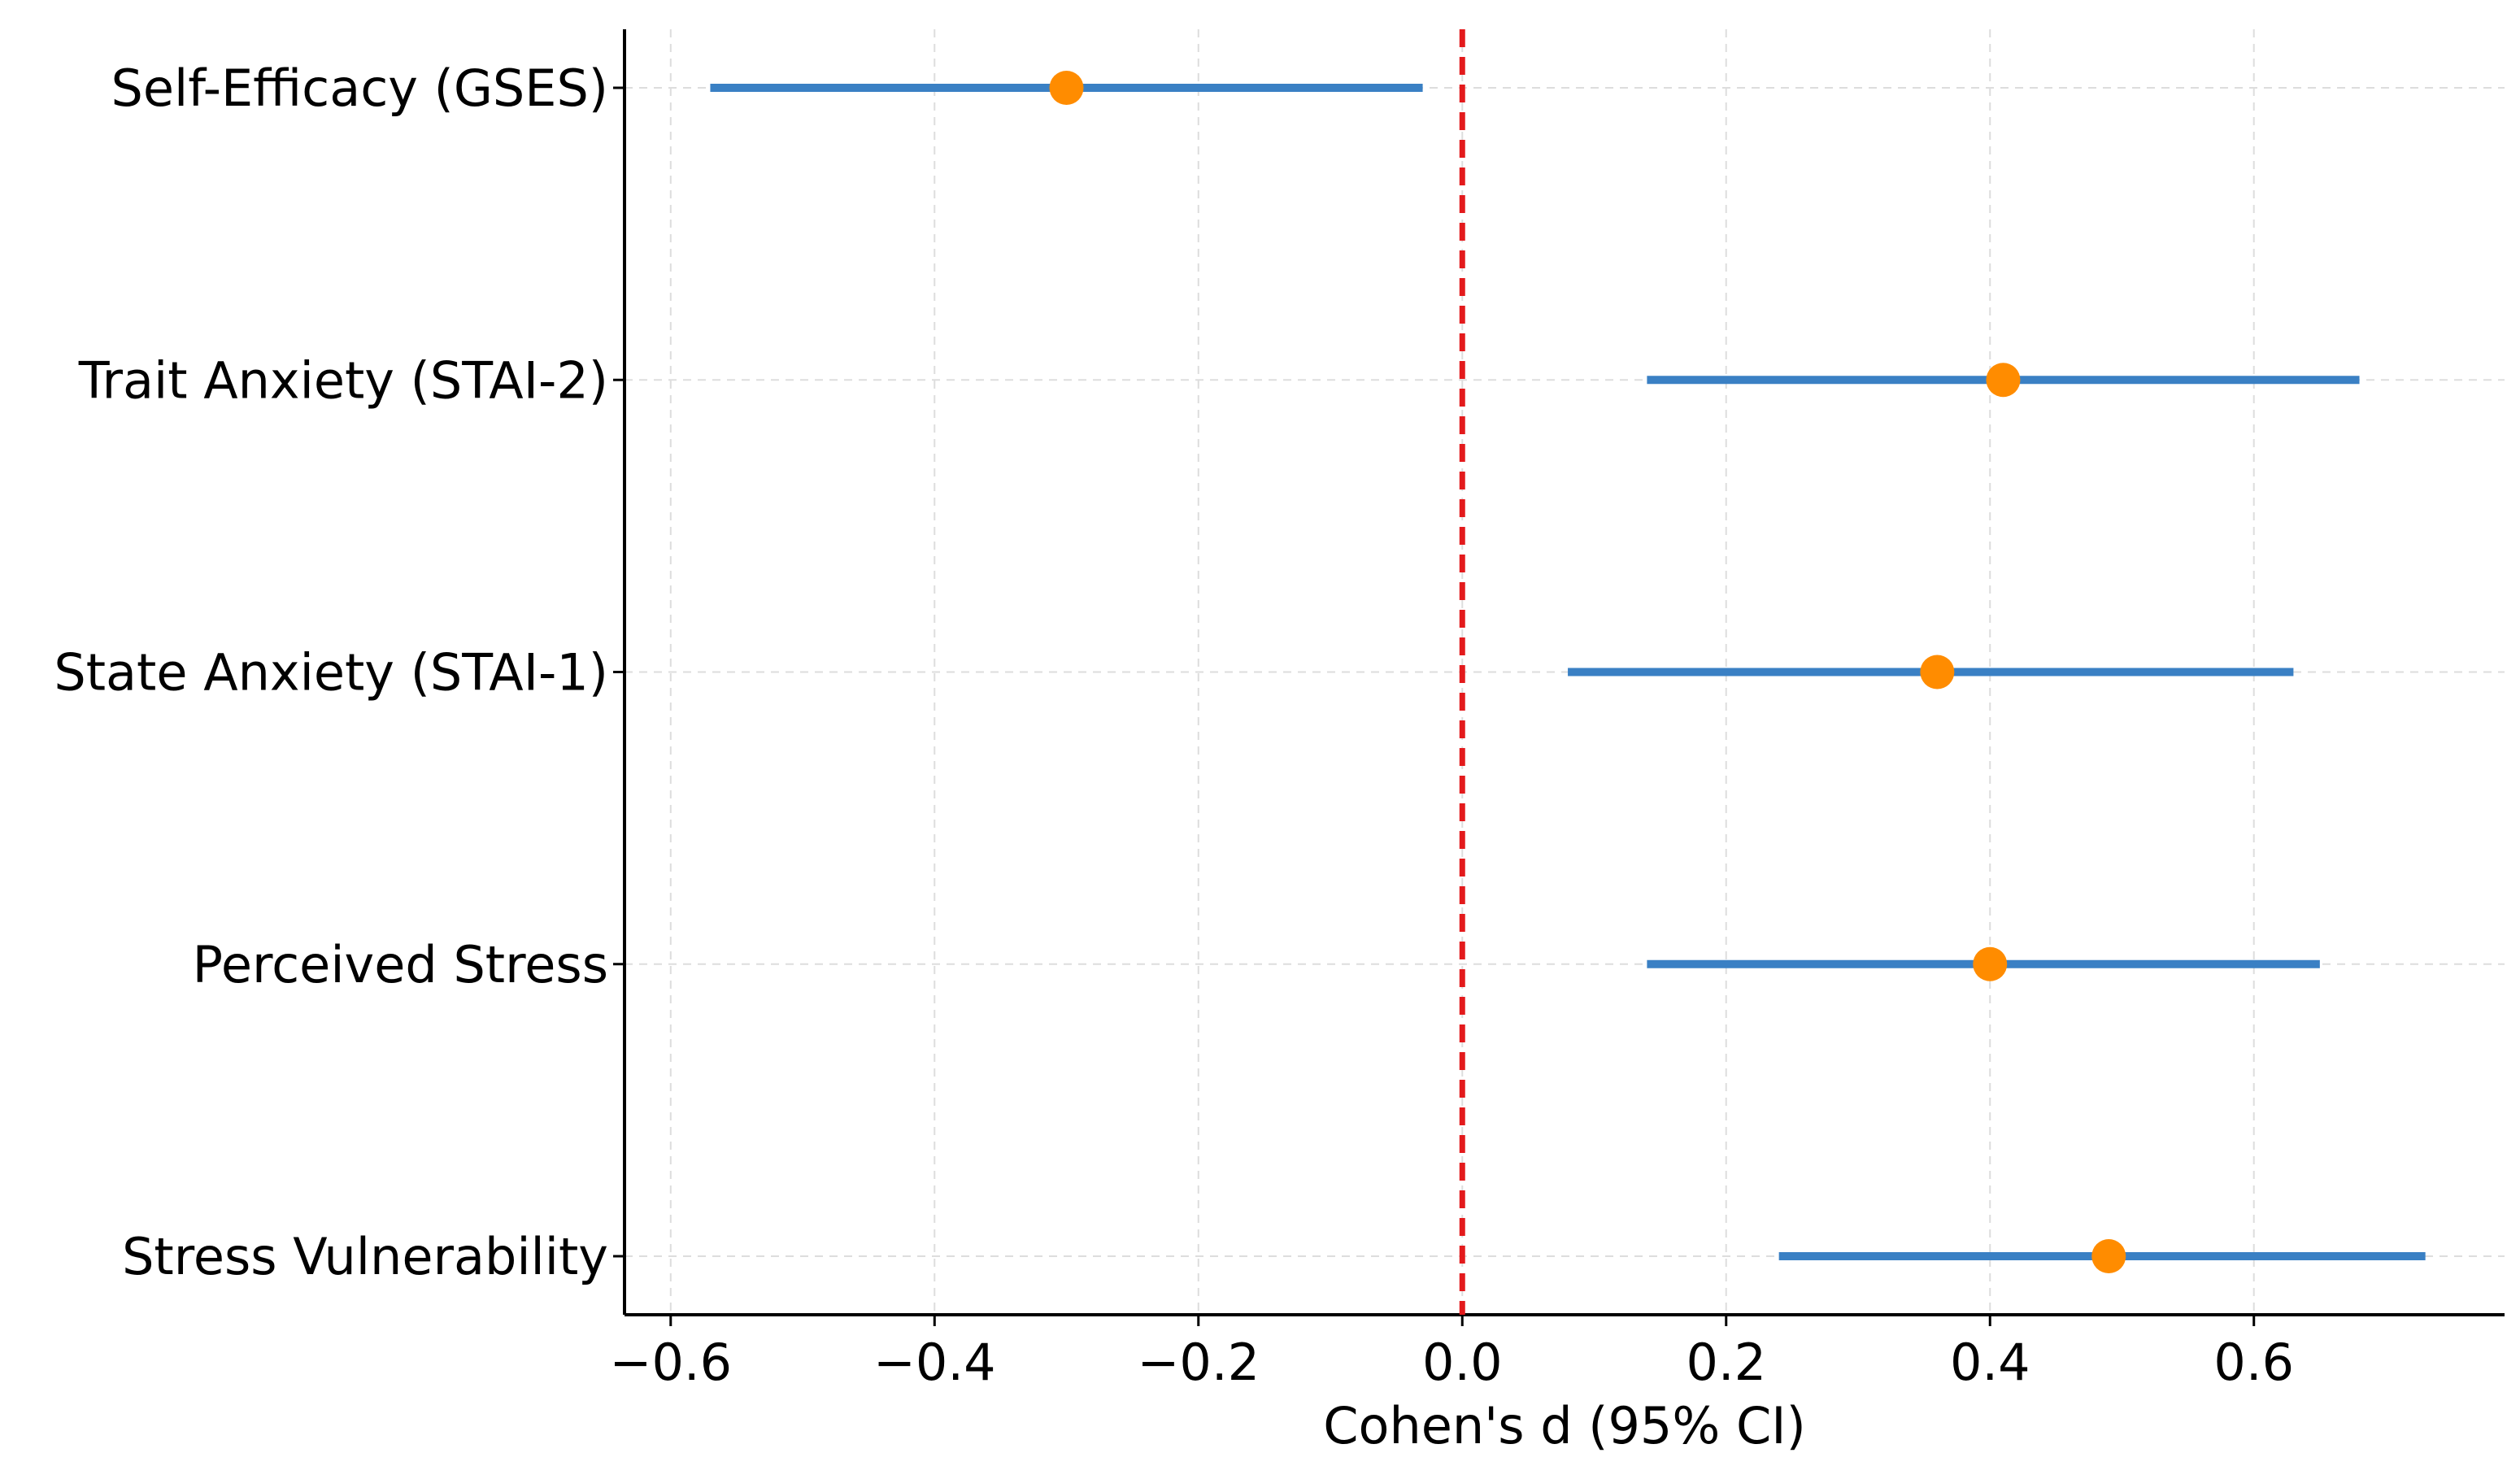  Describe the element at coordinates (1198, 1362) in the screenshot. I see `x-tick-label: −0.2` at that location.